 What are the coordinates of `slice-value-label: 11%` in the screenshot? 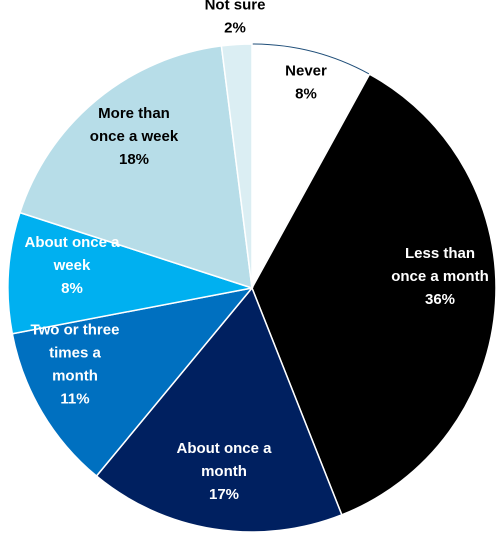 It's located at (74, 399).